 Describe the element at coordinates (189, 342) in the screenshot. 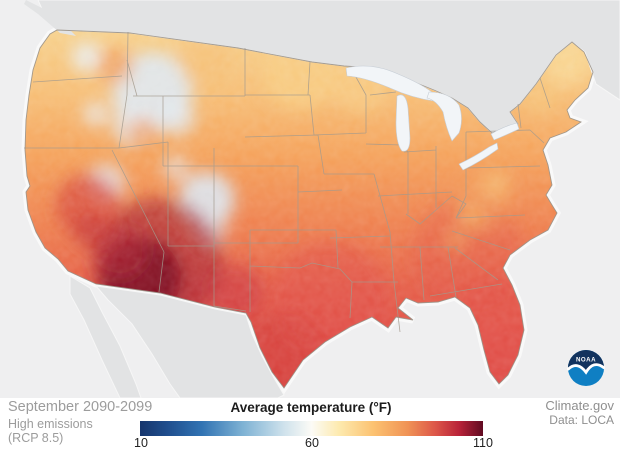

I see `mexico-landmass` at that location.